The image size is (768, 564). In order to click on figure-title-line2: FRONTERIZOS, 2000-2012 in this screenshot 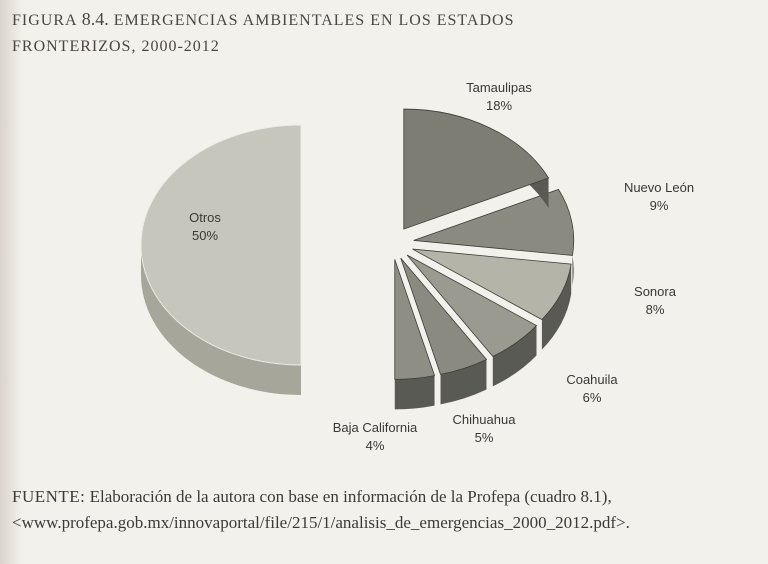, I will do `click(116, 46)`.